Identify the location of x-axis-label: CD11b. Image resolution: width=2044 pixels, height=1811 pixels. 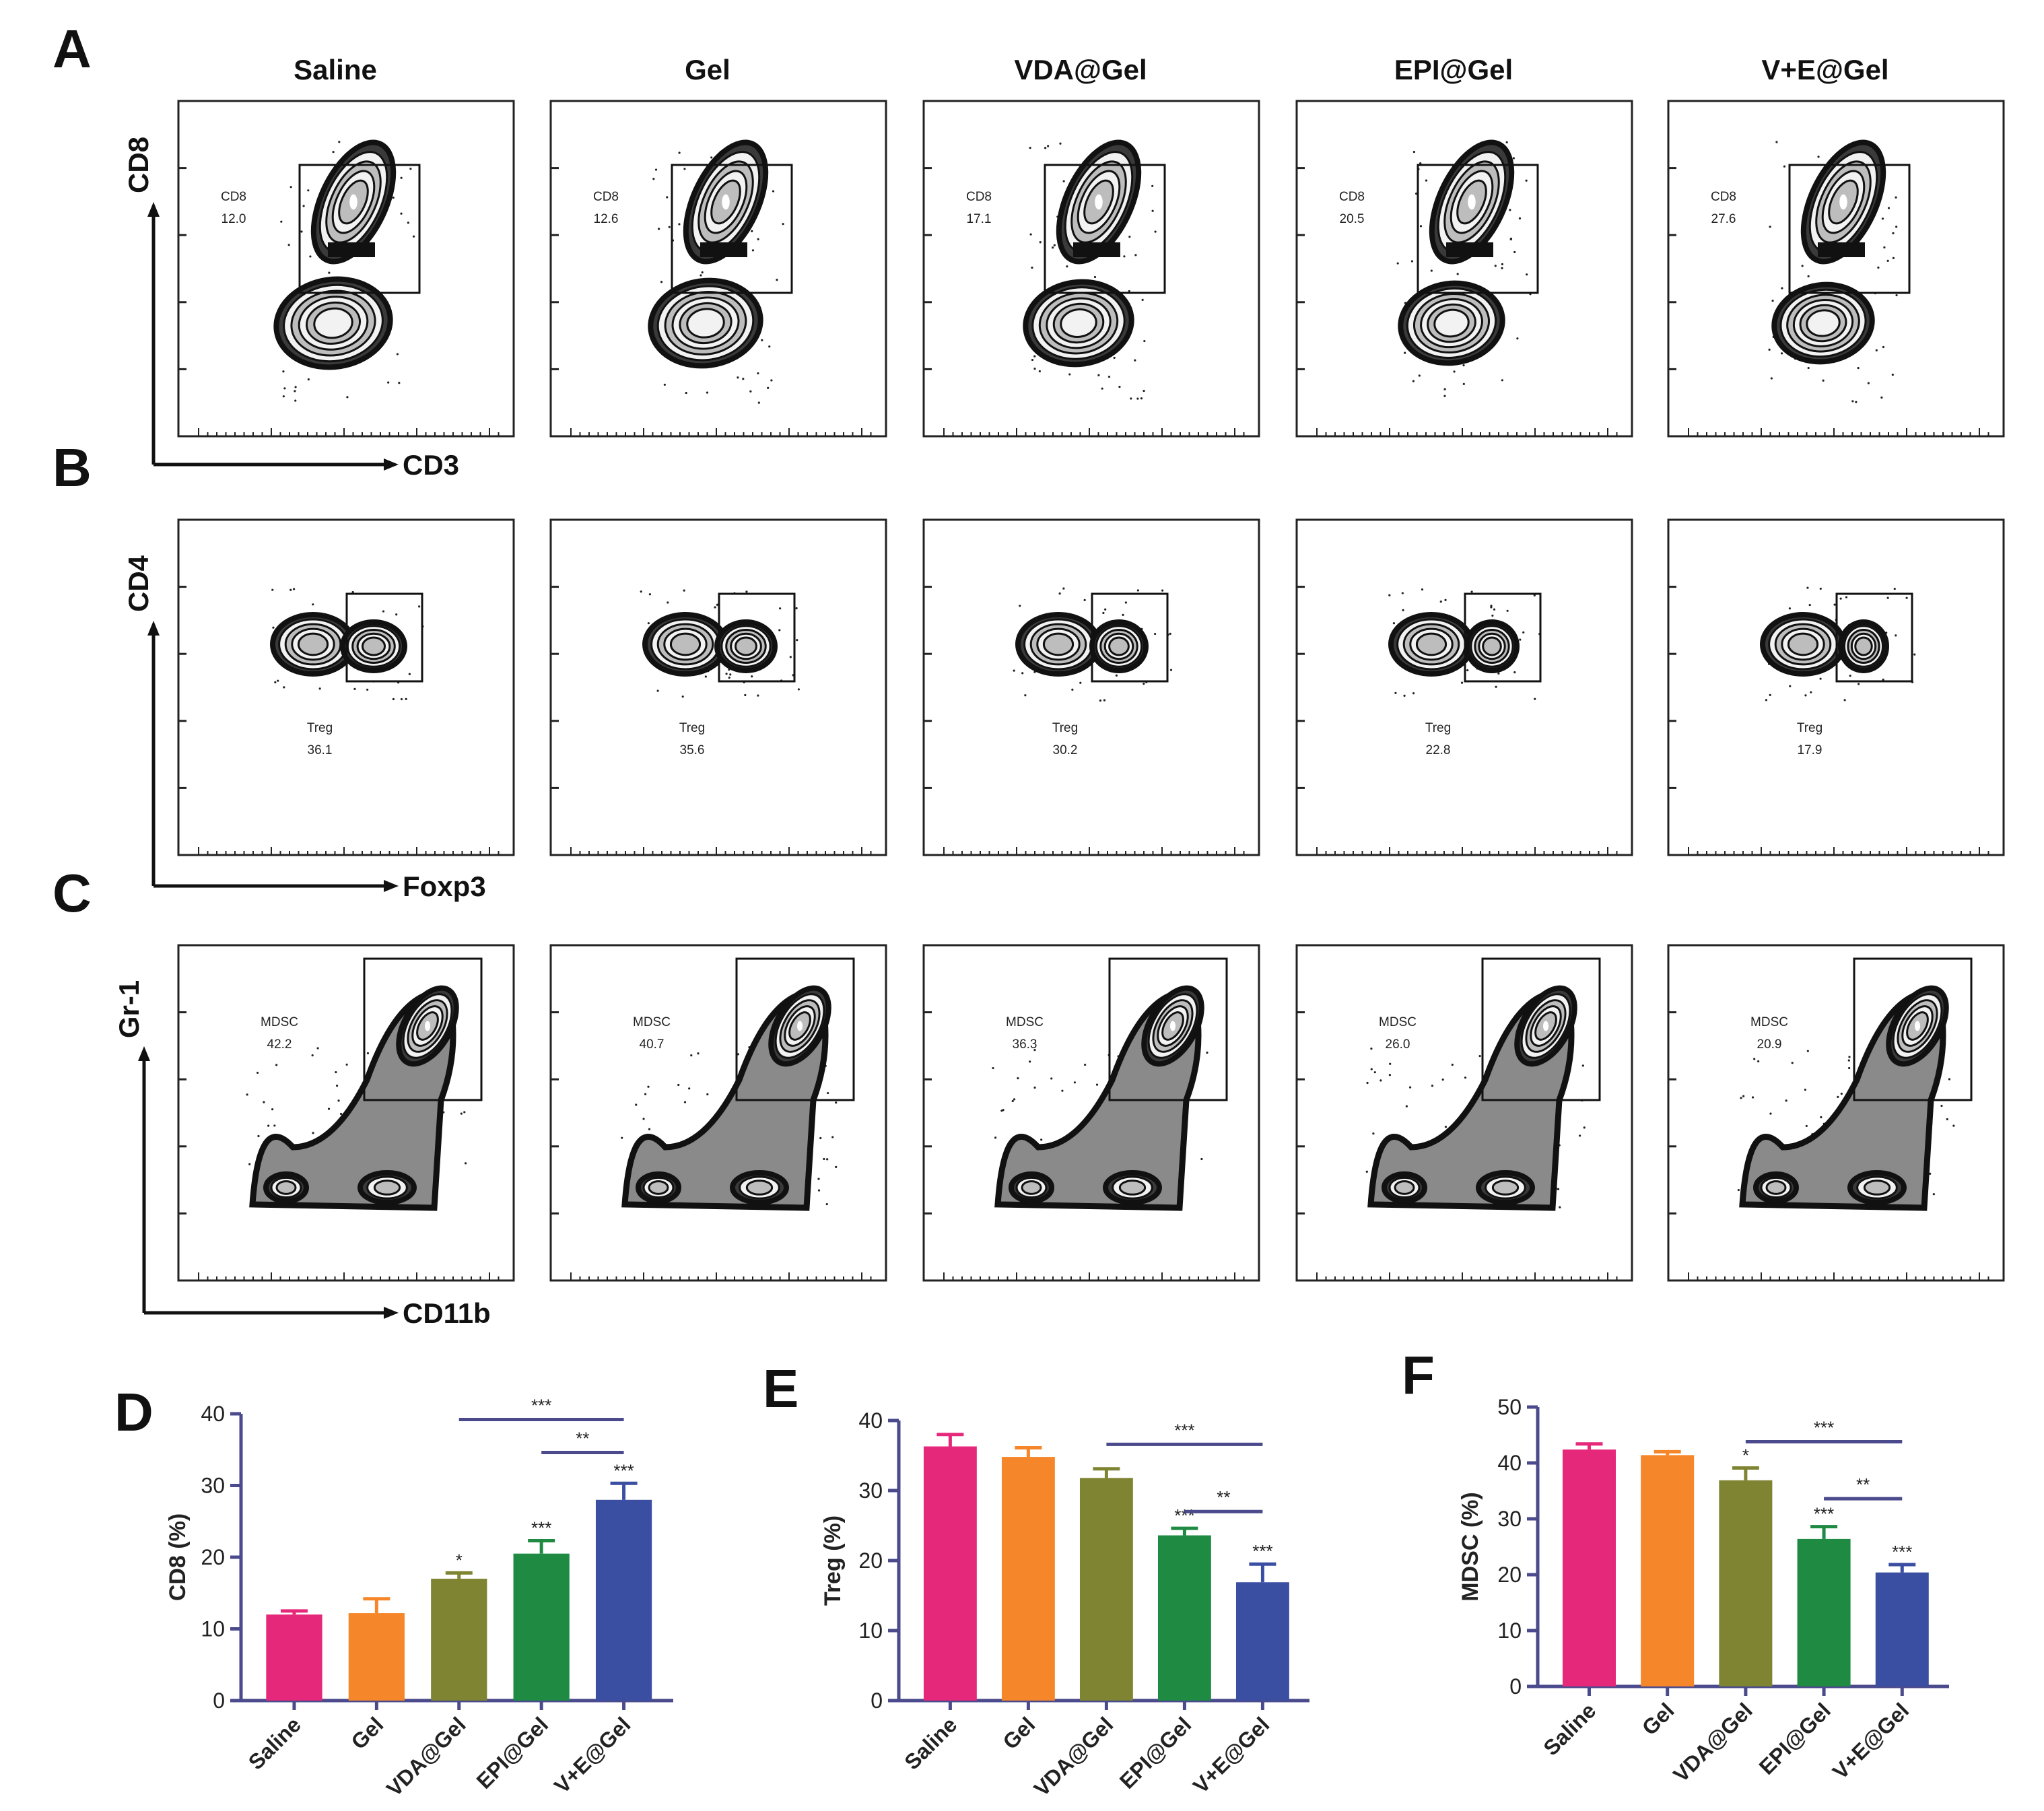
(447, 1313).